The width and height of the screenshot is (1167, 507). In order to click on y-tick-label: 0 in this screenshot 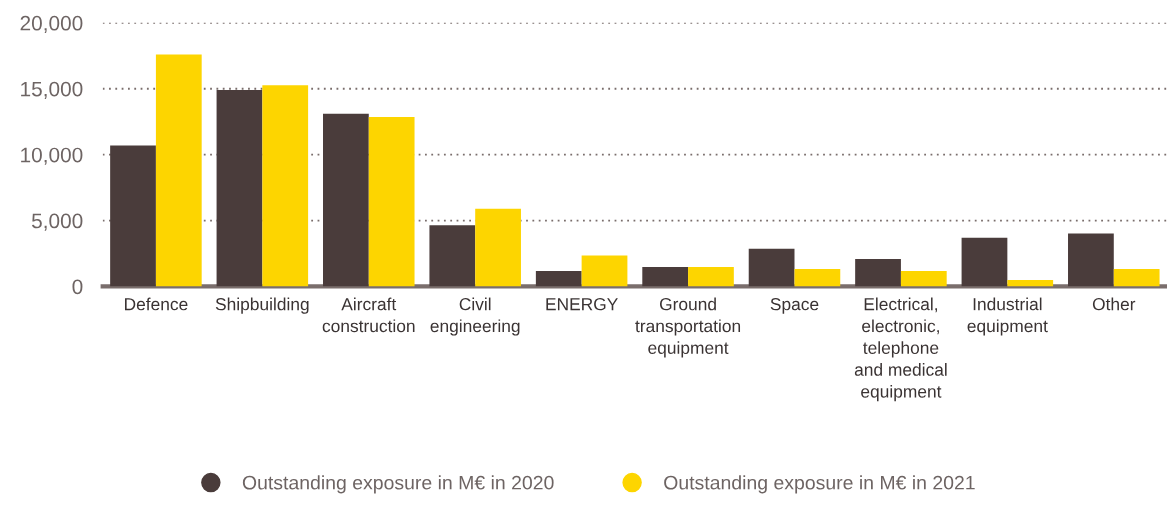, I will do `click(77, 287)`.